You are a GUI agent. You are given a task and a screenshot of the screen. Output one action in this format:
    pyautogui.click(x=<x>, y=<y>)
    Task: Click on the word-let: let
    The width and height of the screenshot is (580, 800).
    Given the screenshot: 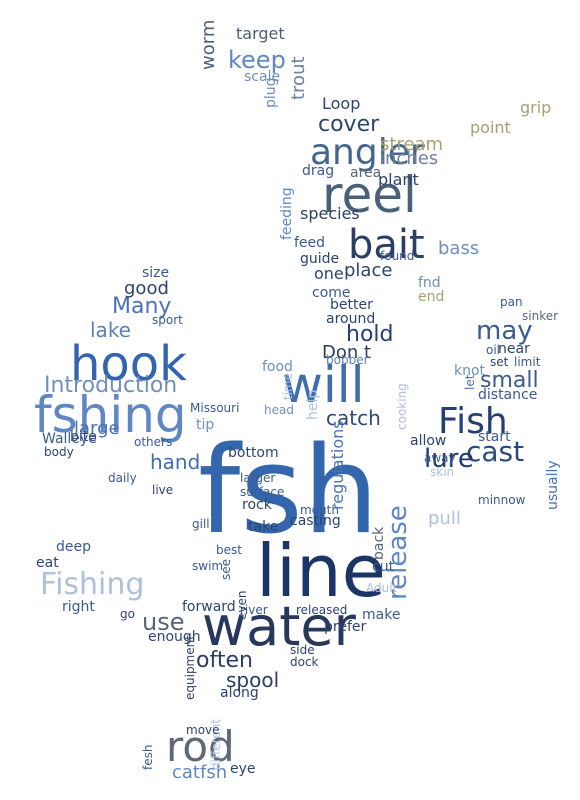 What is the action you would take?
    pyautogui.click(x=470, y=382)
    